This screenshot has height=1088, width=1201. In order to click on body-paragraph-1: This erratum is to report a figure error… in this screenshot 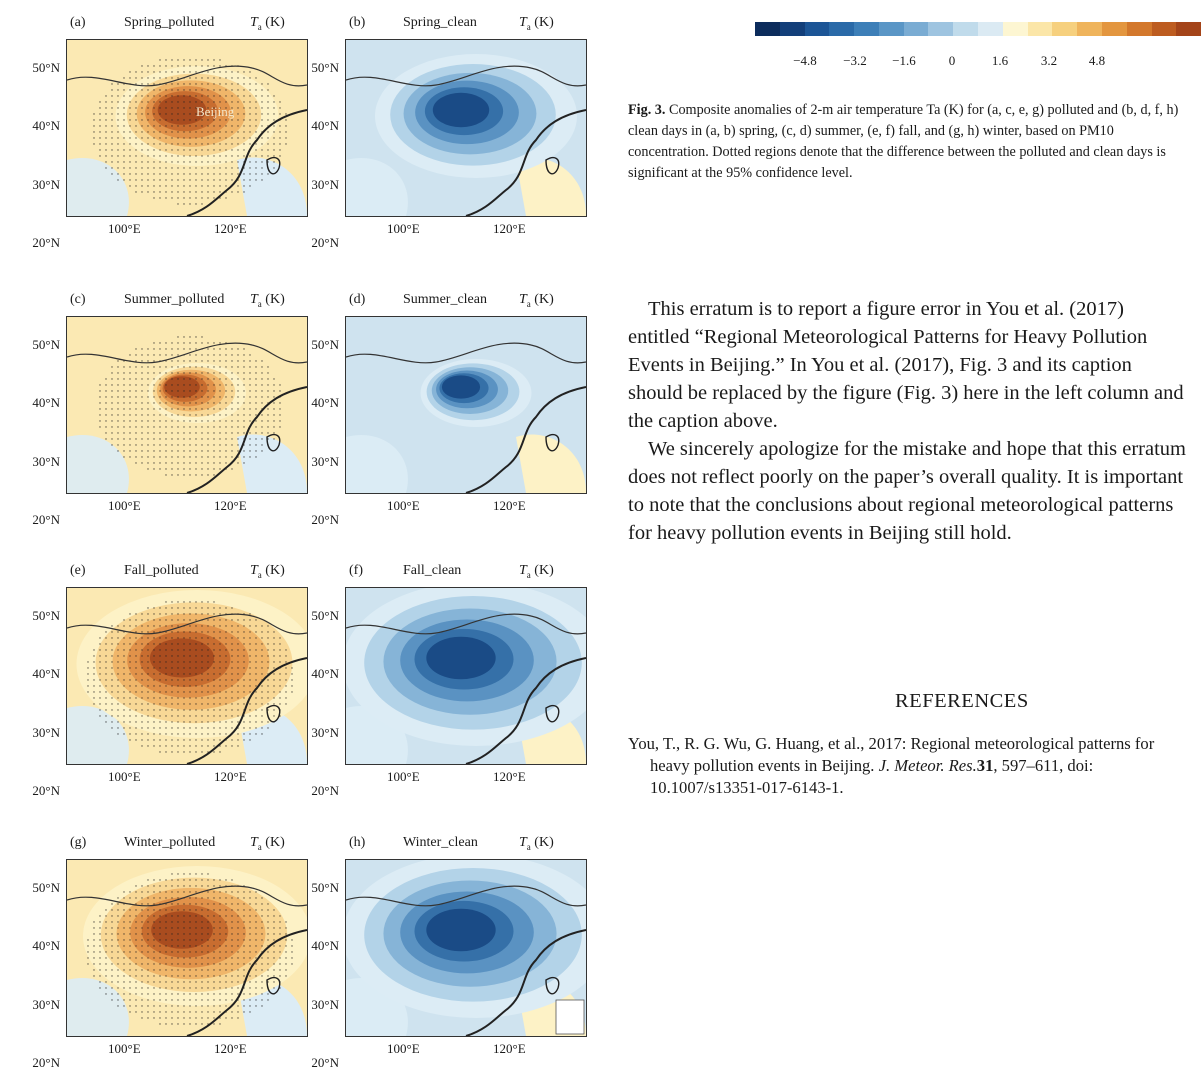, I will do `click(906, 365)`.